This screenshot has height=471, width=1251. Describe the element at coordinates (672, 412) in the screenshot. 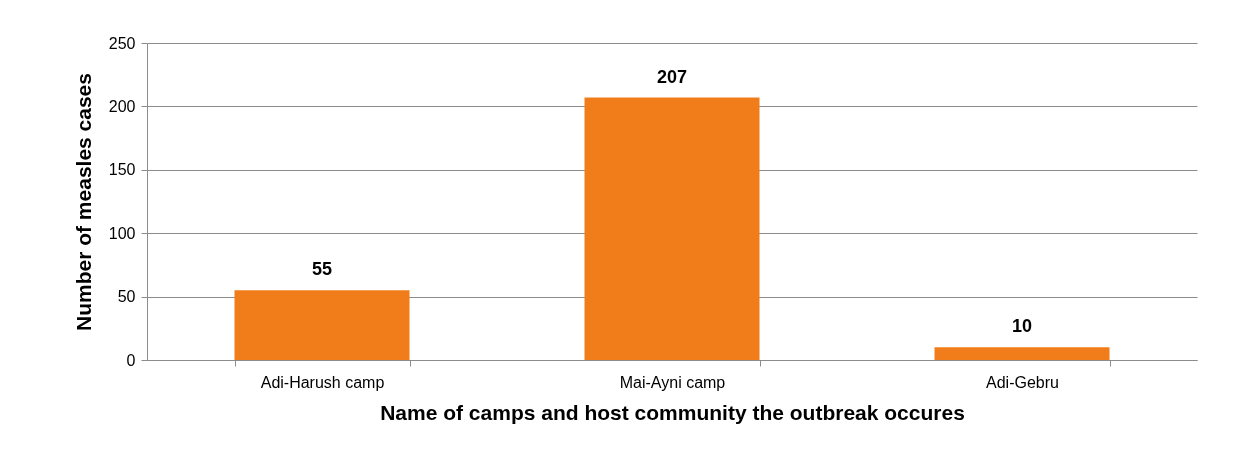

I see `x-axis-title: Name of camps and host community the outbreak occures` at that location.